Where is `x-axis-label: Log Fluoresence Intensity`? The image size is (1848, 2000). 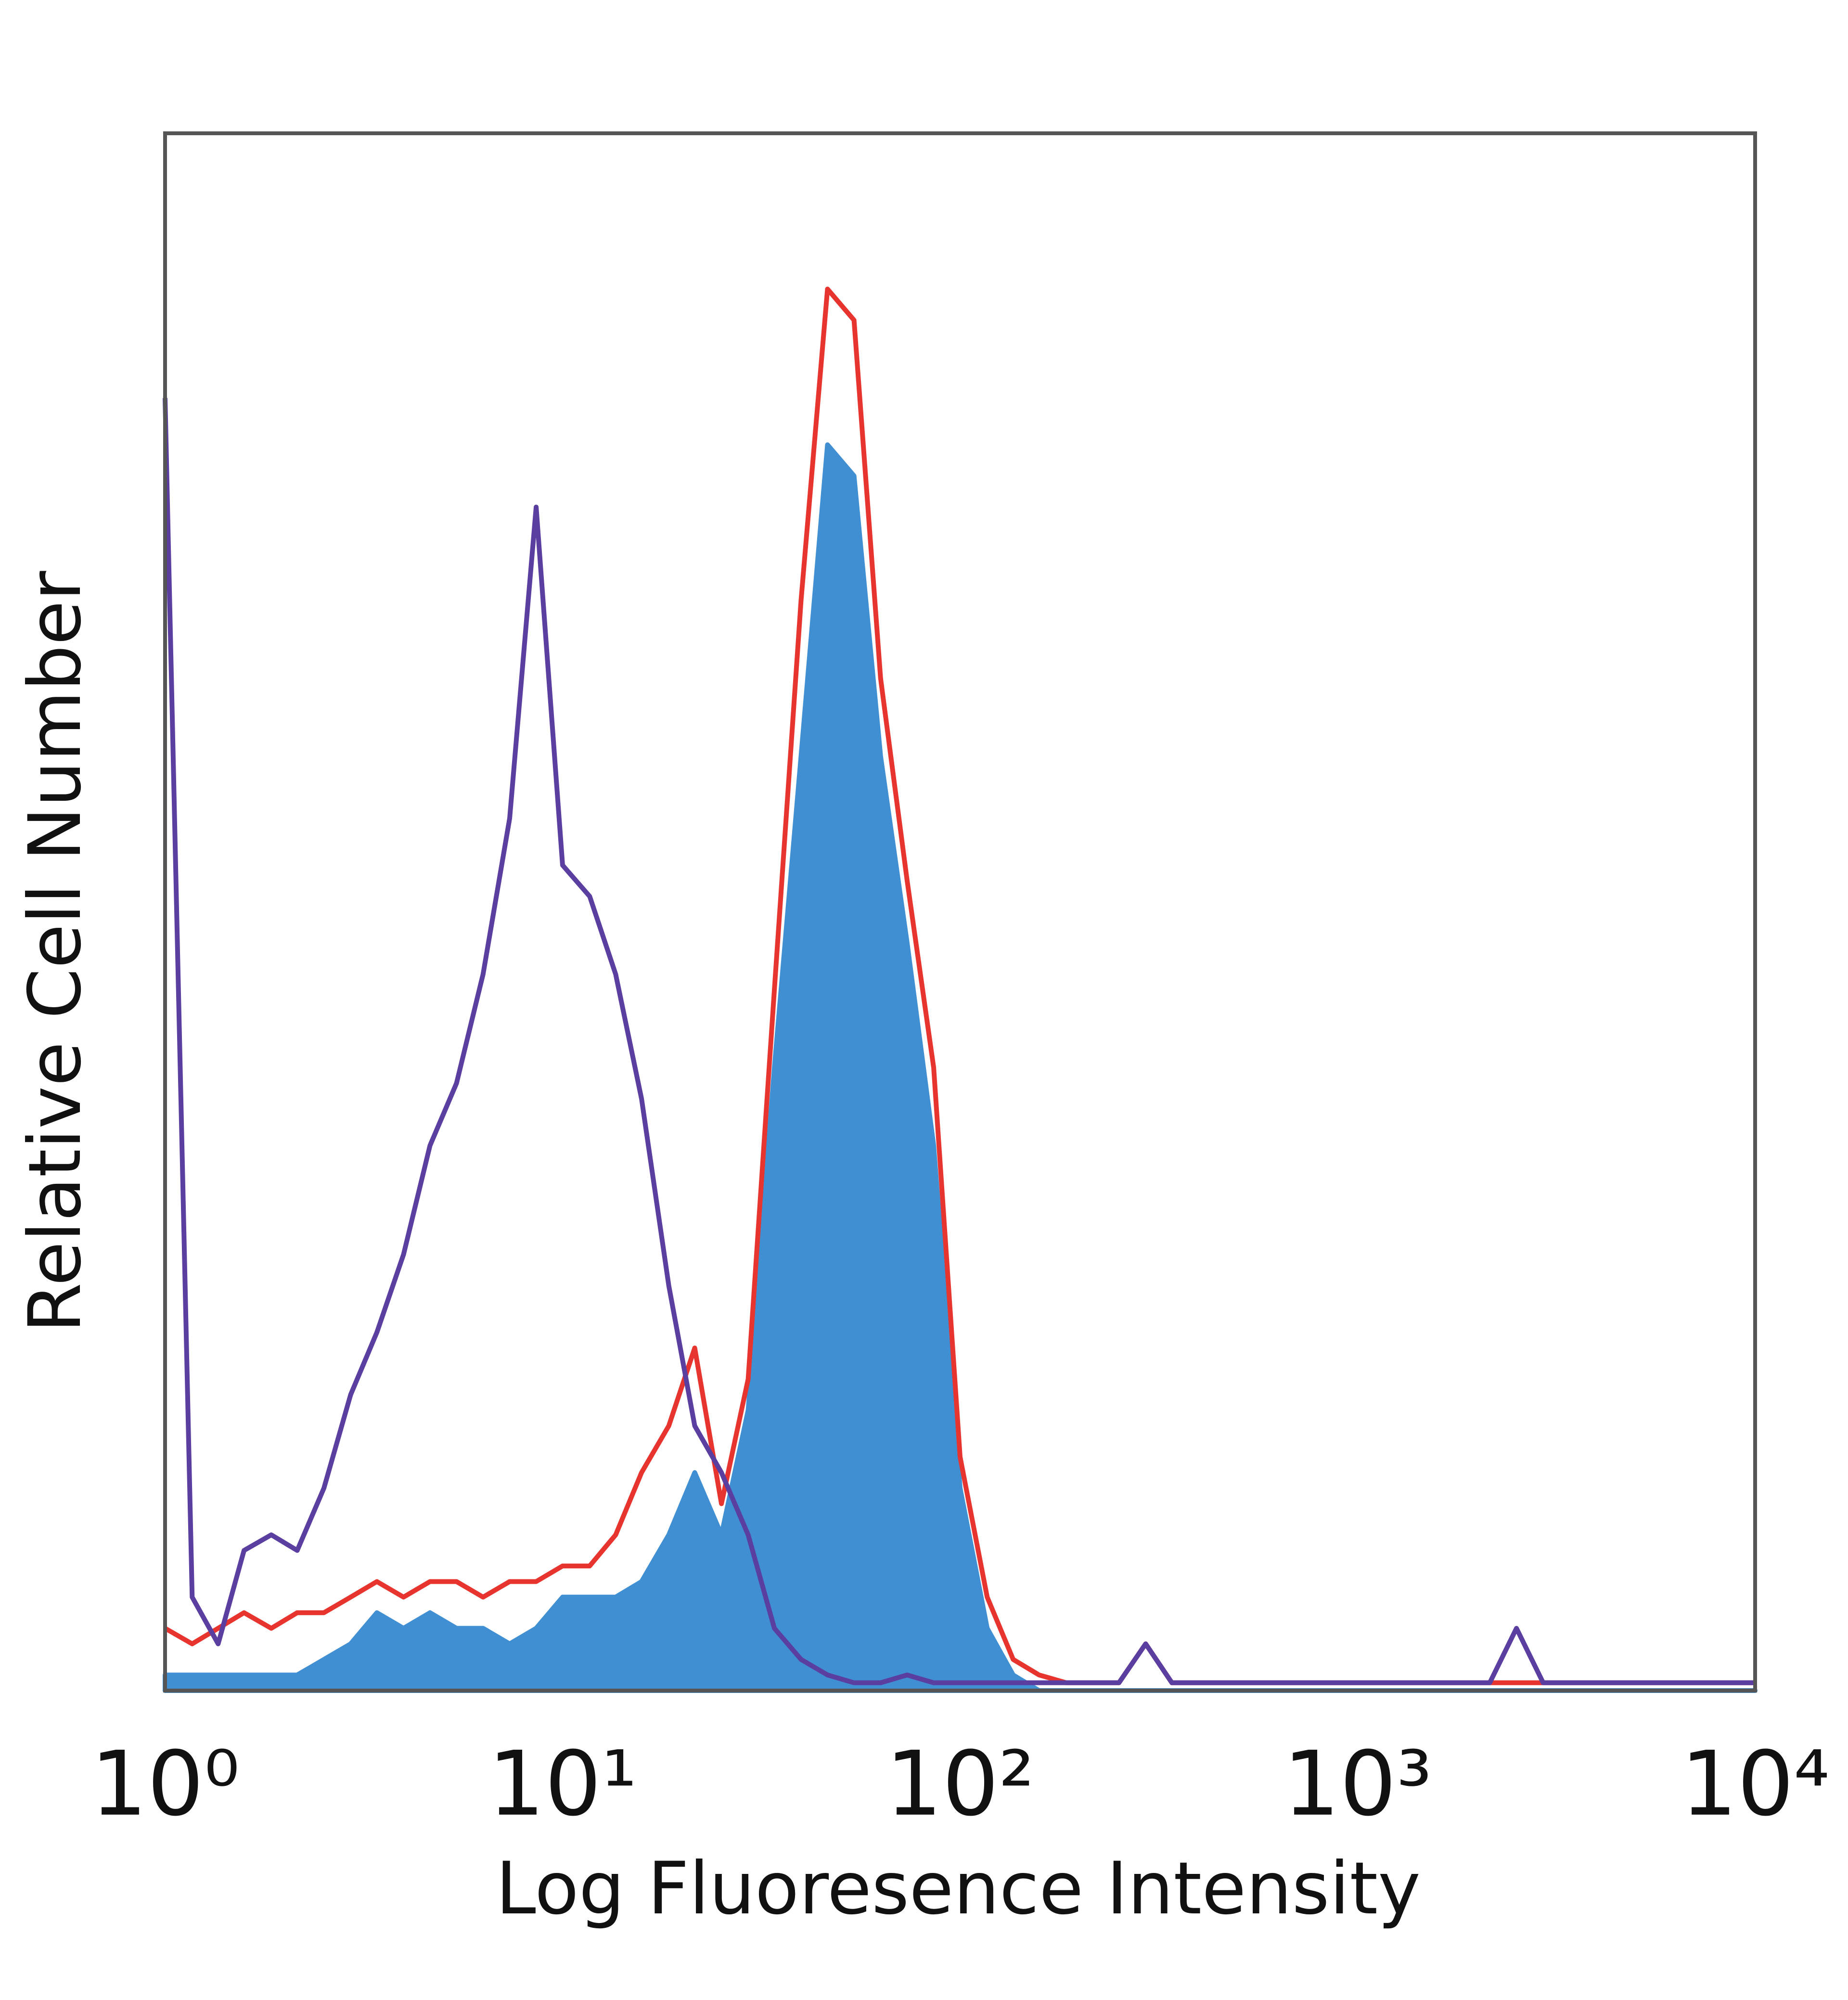
x-axis-label: Log Fluoresence Intensity is located at coordinates (958, 1889).